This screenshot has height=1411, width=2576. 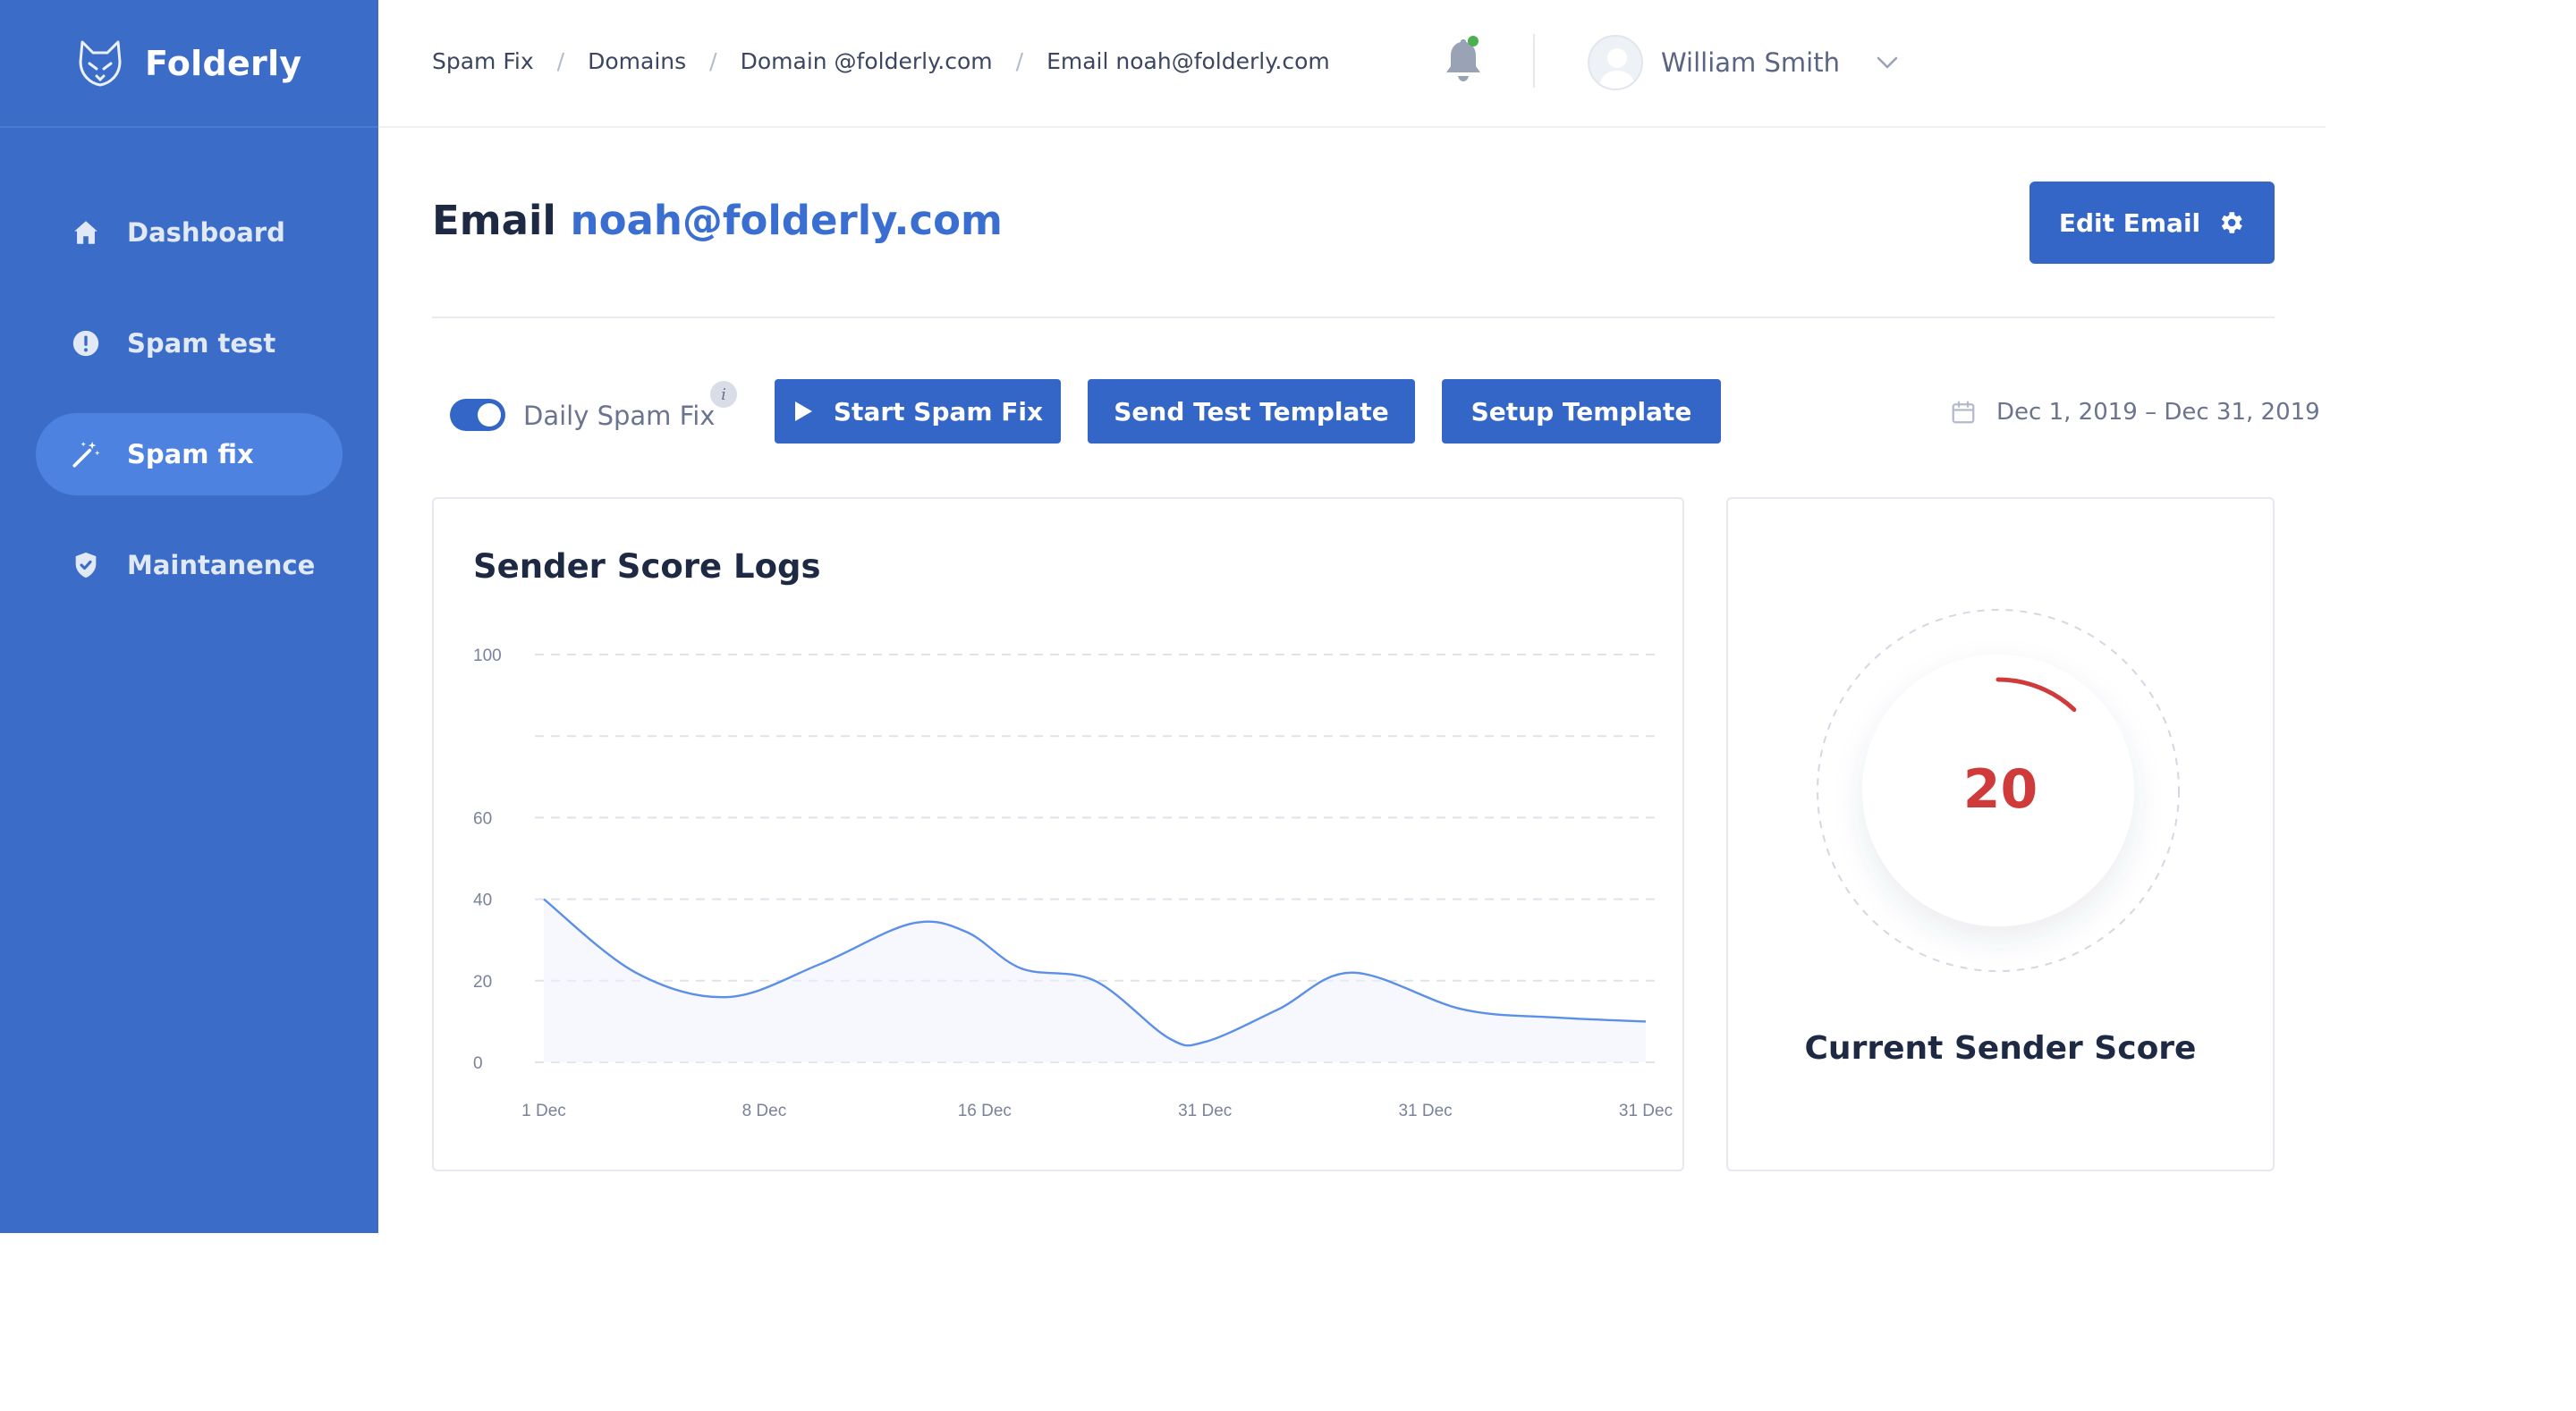 What do you see at coordinates (647, 566) in the screenshot?
I see `chart-title: Sender Score Logs` at bounding box center [647, 566].